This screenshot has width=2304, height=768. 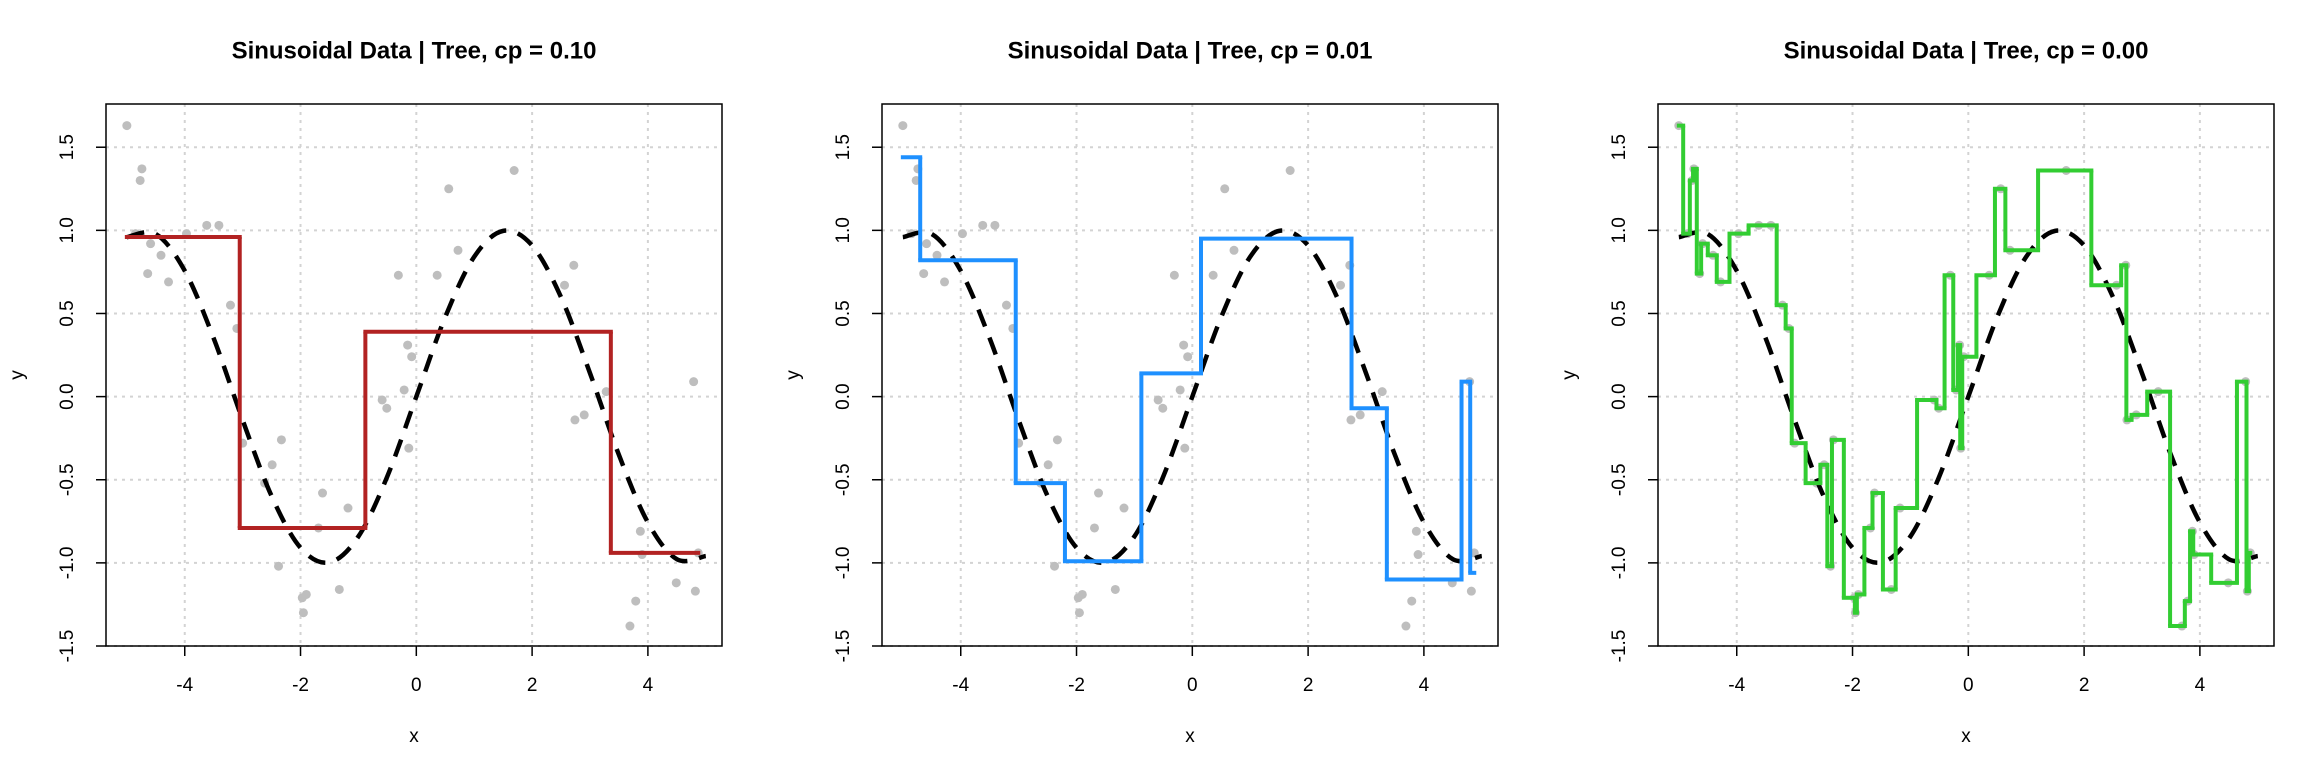 I want to click on true-curve, so click(x=416, y=396).